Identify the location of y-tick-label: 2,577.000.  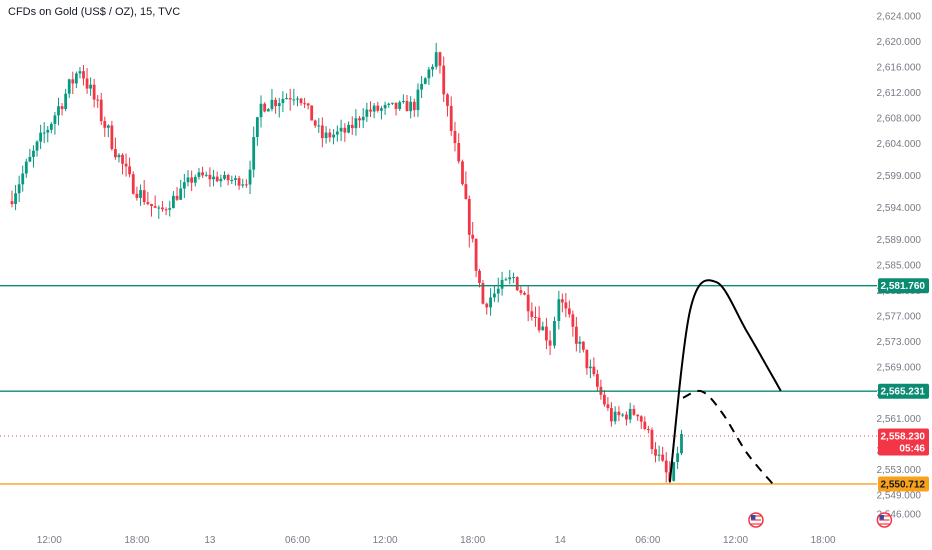
(899, 317).